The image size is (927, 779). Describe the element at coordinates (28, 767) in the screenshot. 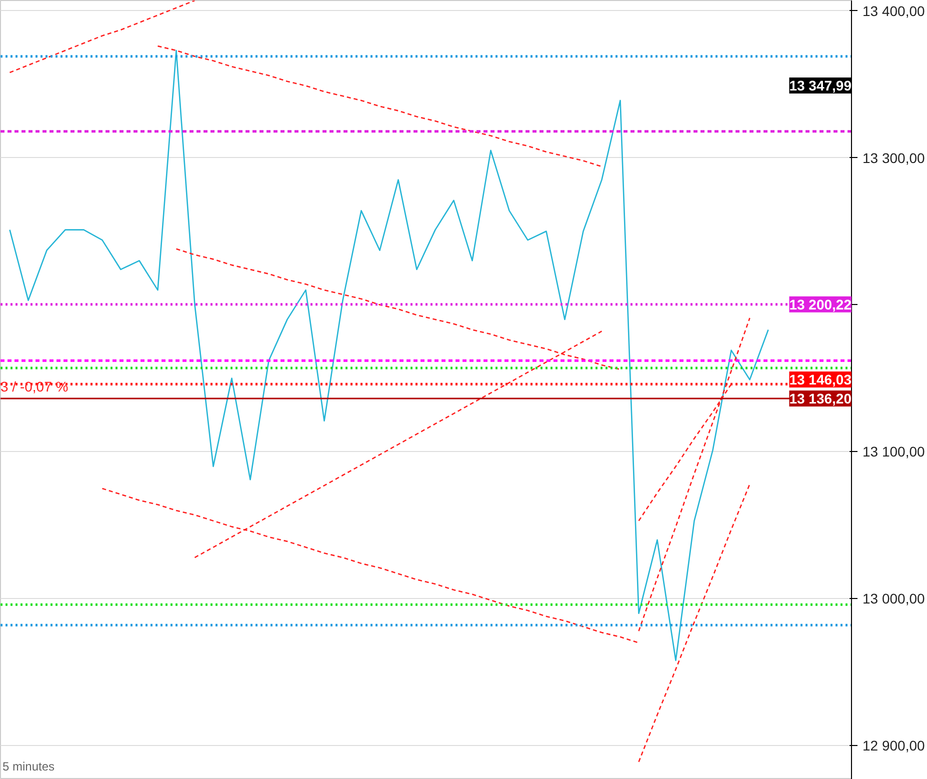

I see `annotation: 5 minutes` at that location.